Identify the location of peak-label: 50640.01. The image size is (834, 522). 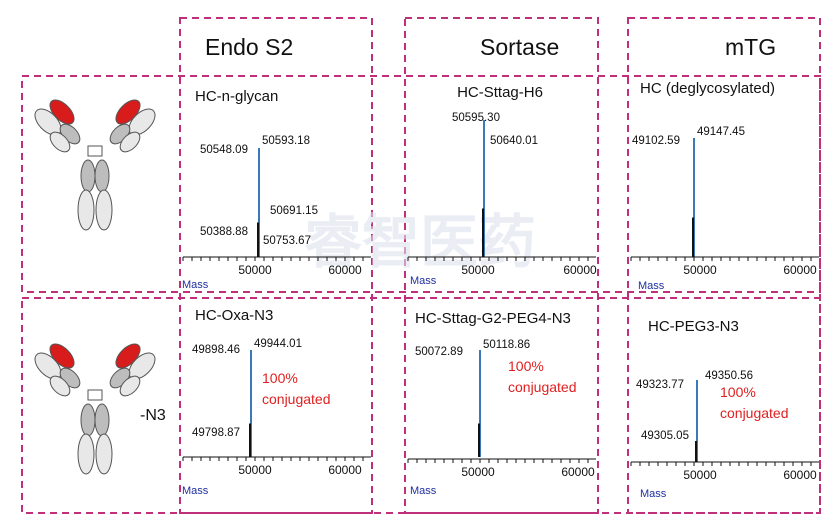
(514, 141).